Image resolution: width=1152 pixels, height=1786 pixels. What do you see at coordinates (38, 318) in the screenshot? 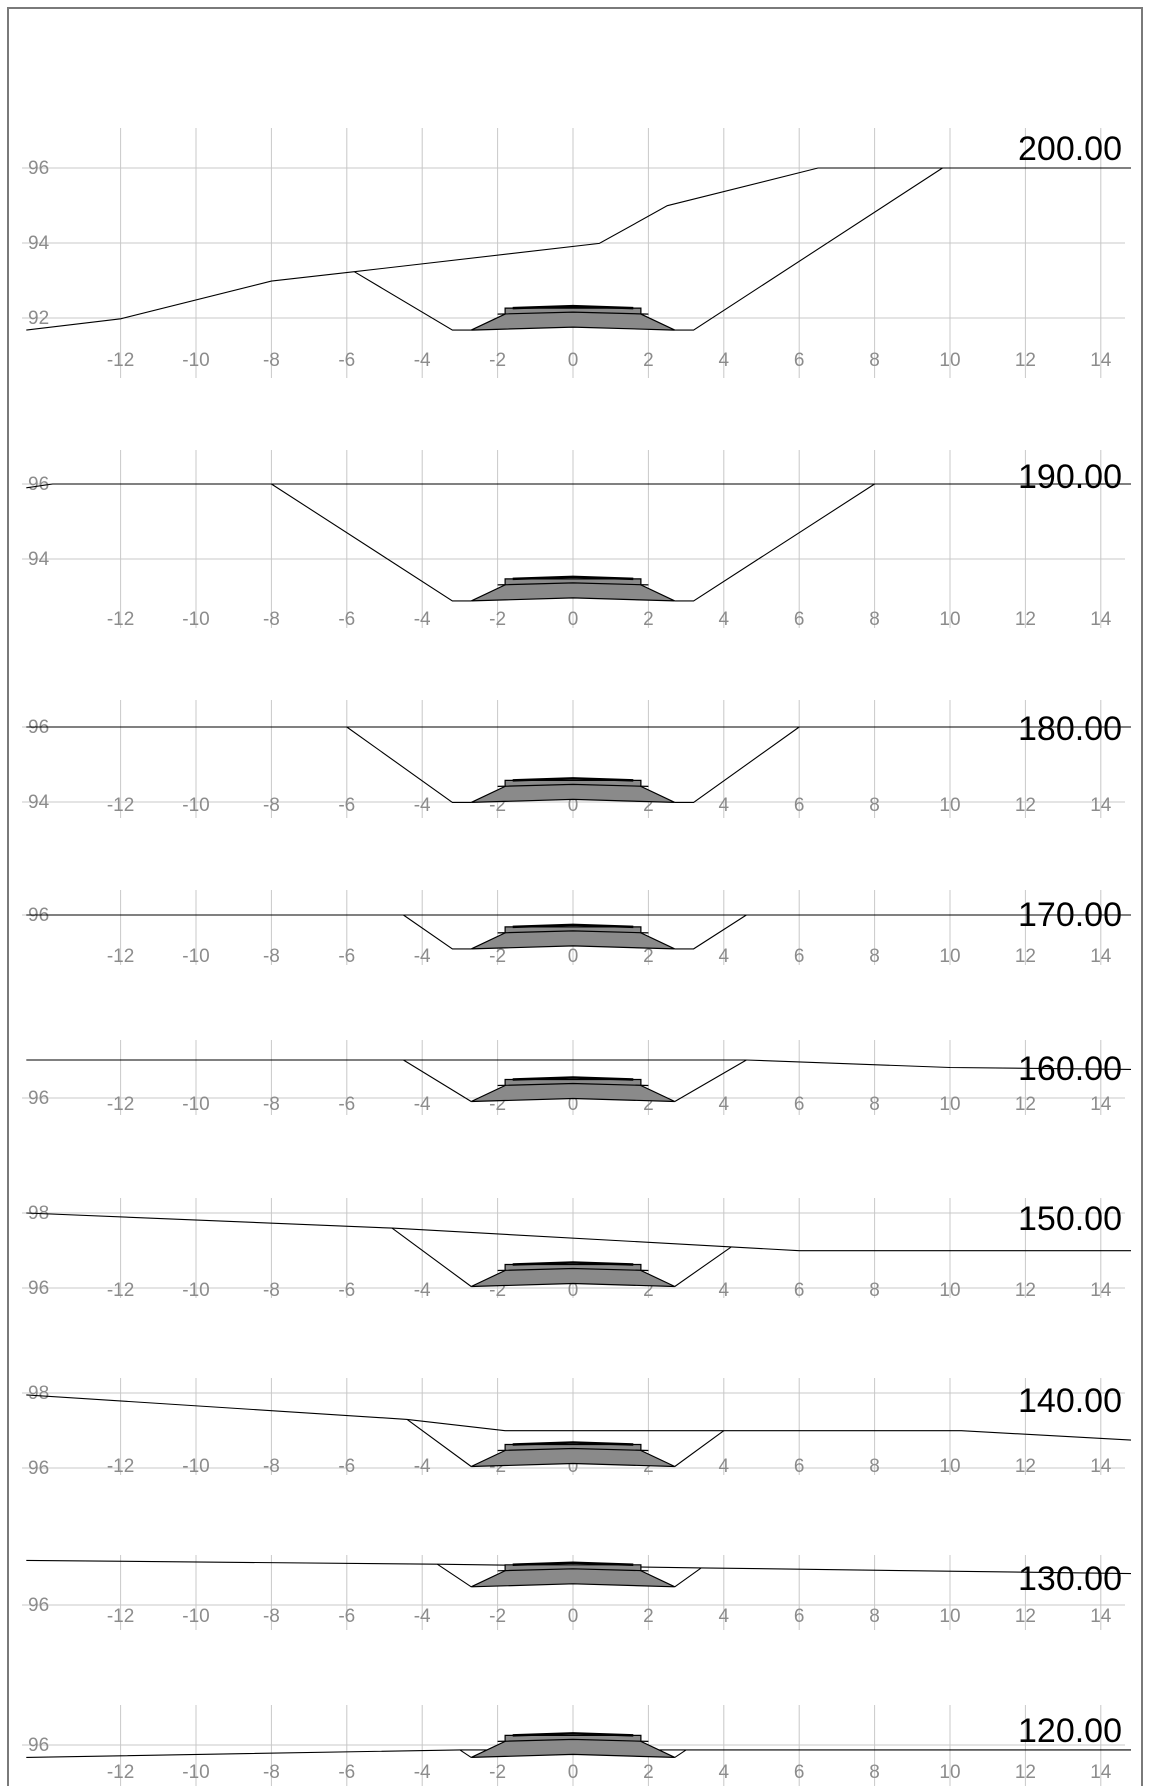
I see `elevation-label: 92` at bounding box center [38, 318].